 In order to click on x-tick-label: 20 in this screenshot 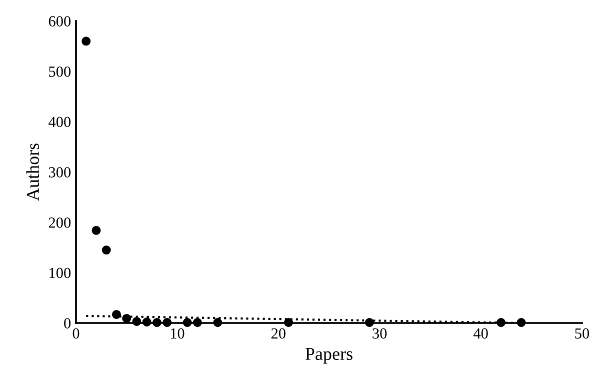, I will do `click(278, 333)`.